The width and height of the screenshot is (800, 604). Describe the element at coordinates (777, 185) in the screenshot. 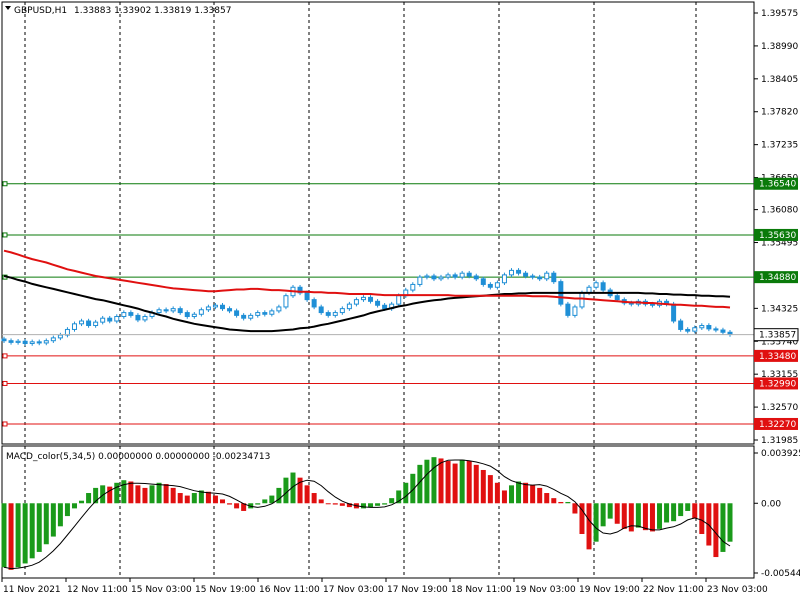

I see `resistance-level-label: 1.36540` at that location.